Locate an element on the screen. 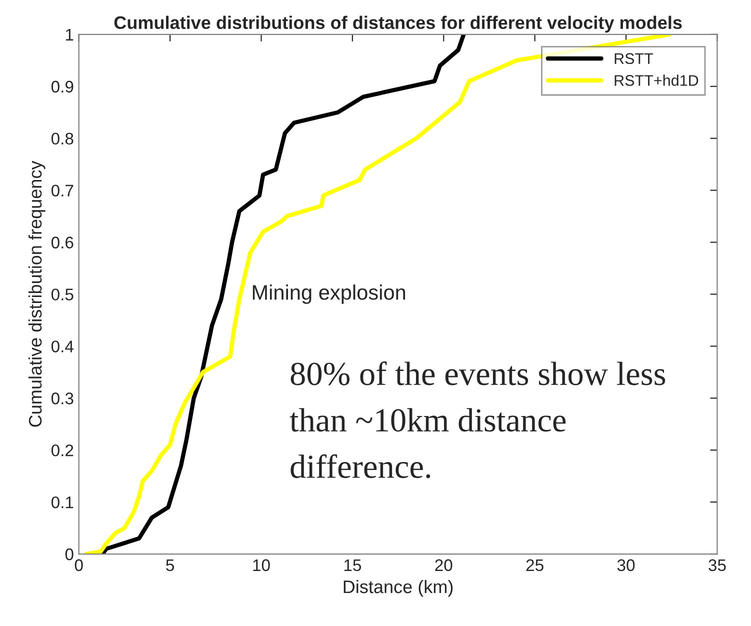  x-axis-title: Distance (km) is located at coordinates (398, 588).